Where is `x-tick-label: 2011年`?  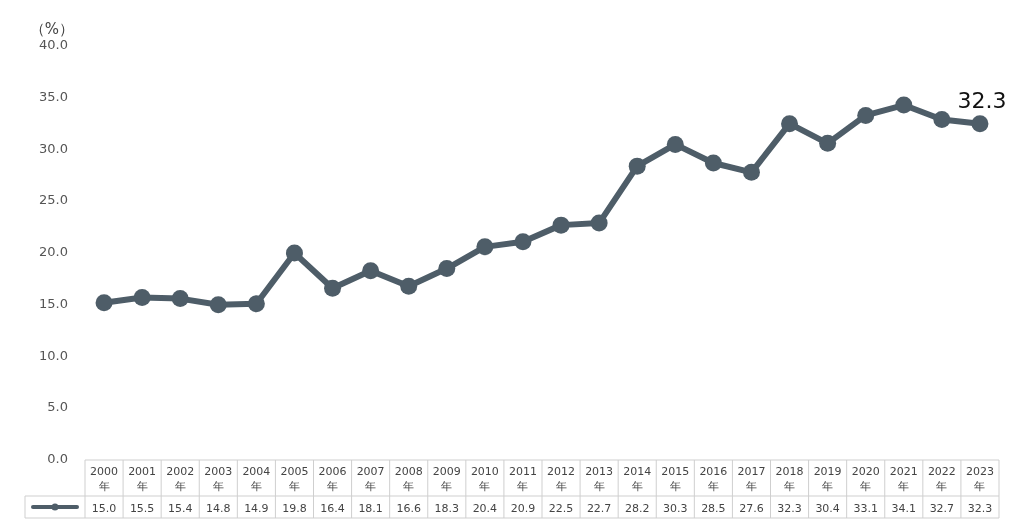 x-tick-label: 2011年 is located at coordinates (522, 479).